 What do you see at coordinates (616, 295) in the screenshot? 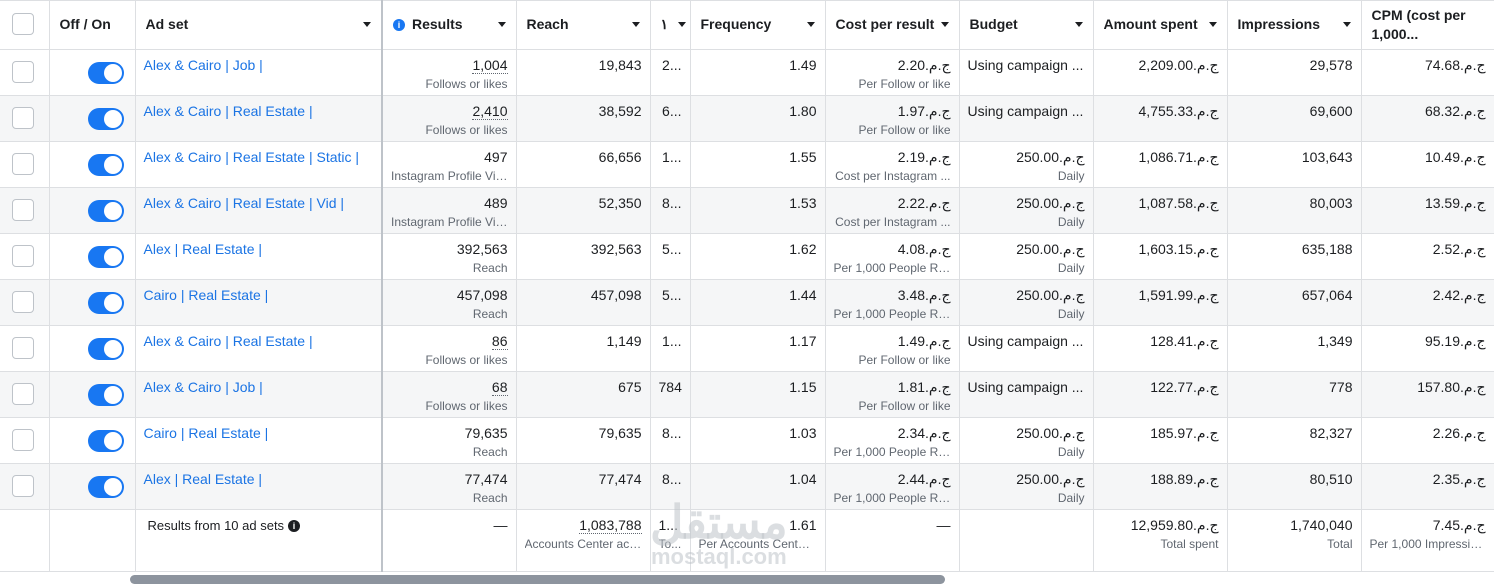
I see `reach-value: 457,098` at bounding box center [616, 295].